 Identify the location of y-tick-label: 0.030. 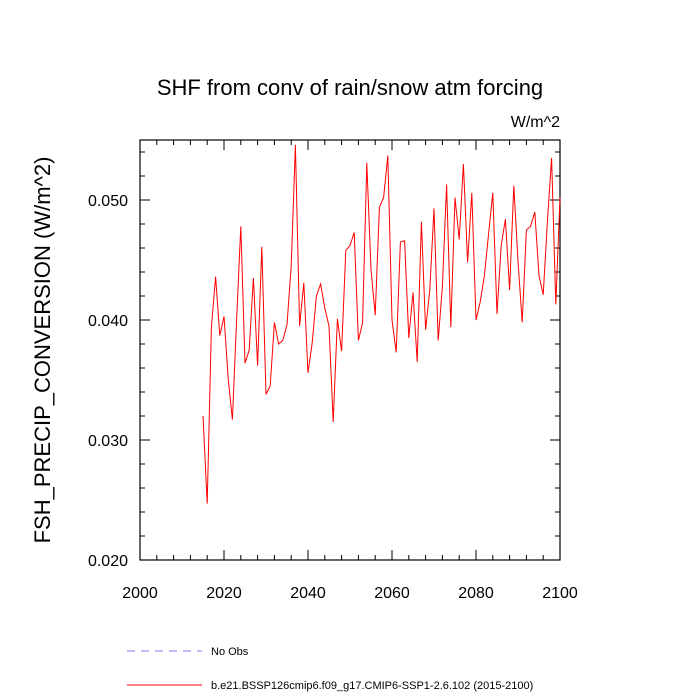
(108, 441).